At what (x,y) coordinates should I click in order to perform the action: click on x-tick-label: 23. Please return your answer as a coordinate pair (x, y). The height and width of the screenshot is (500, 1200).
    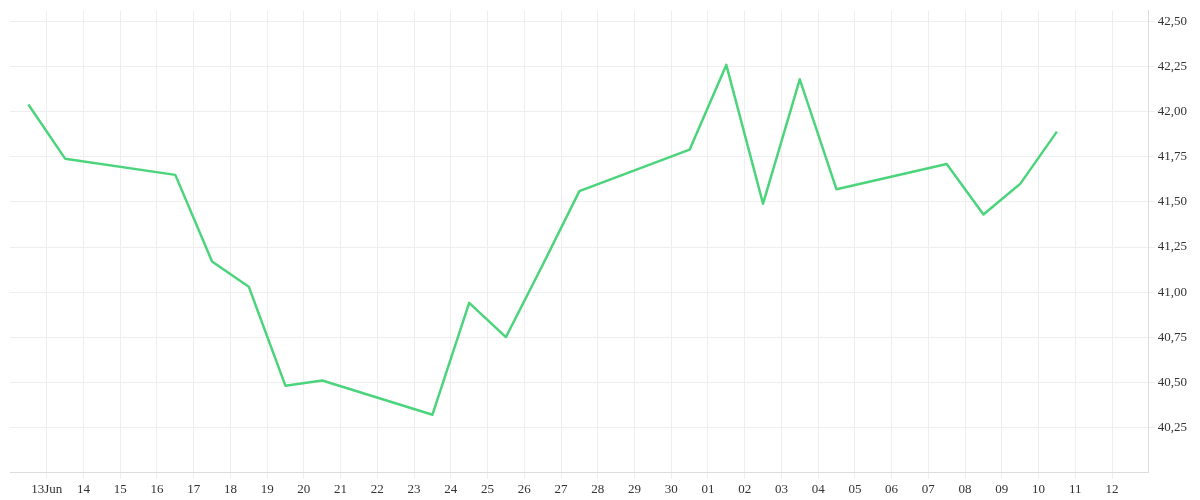
    Looking at the image, I should click on (414, 488).